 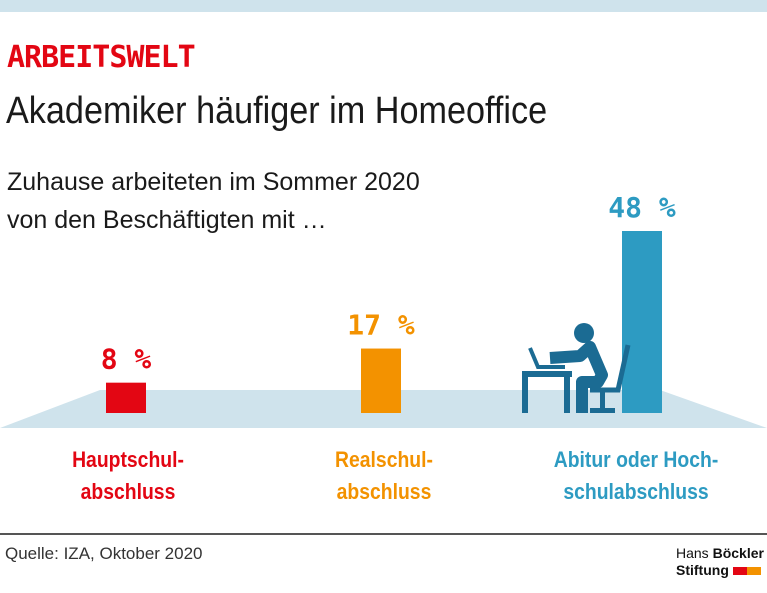 What do you see at coordinates (126, 359) in the screenshot?
I see `value-label-0: 8 %` at bounding box center [126, 359].